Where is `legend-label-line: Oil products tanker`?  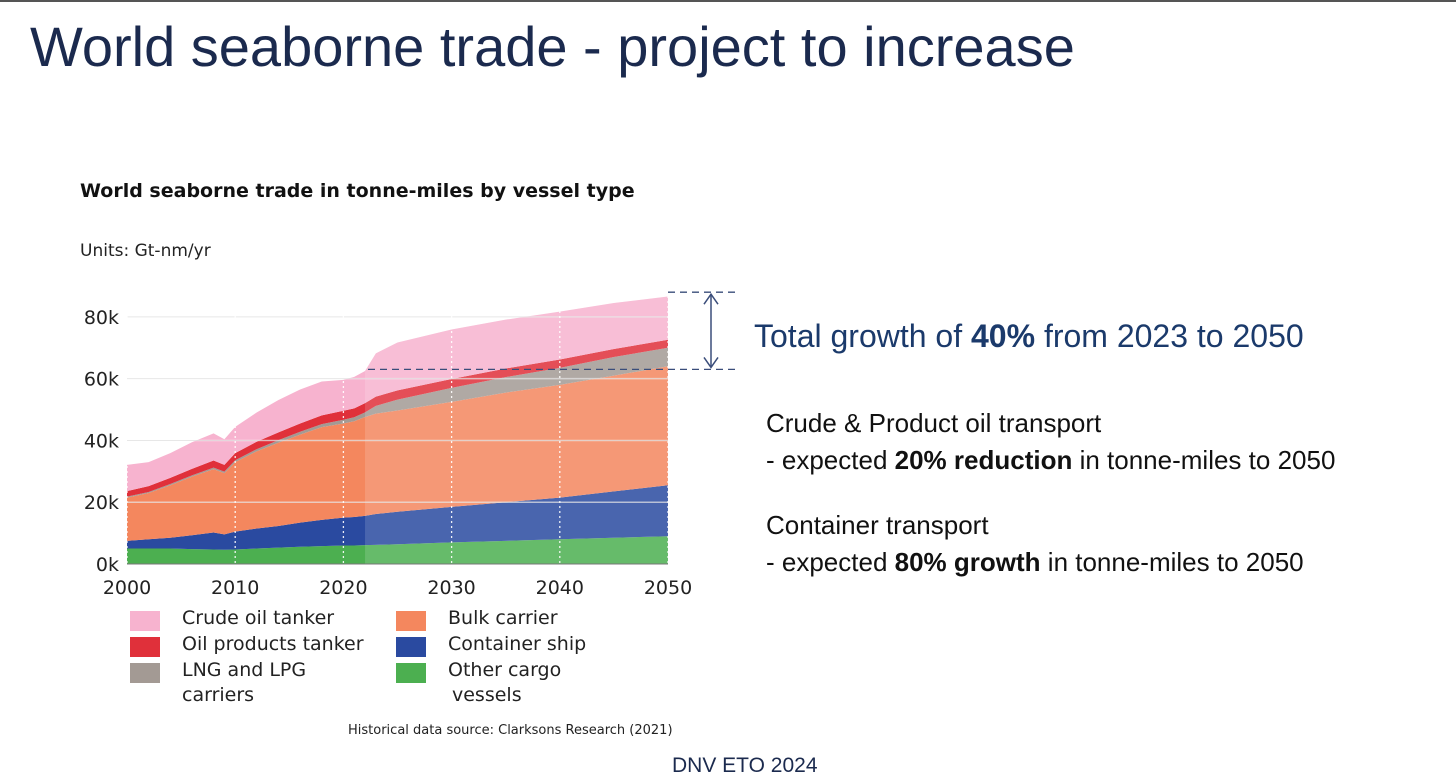
legend-label-line: Oil products tanker is located at coordinates (273, 644).